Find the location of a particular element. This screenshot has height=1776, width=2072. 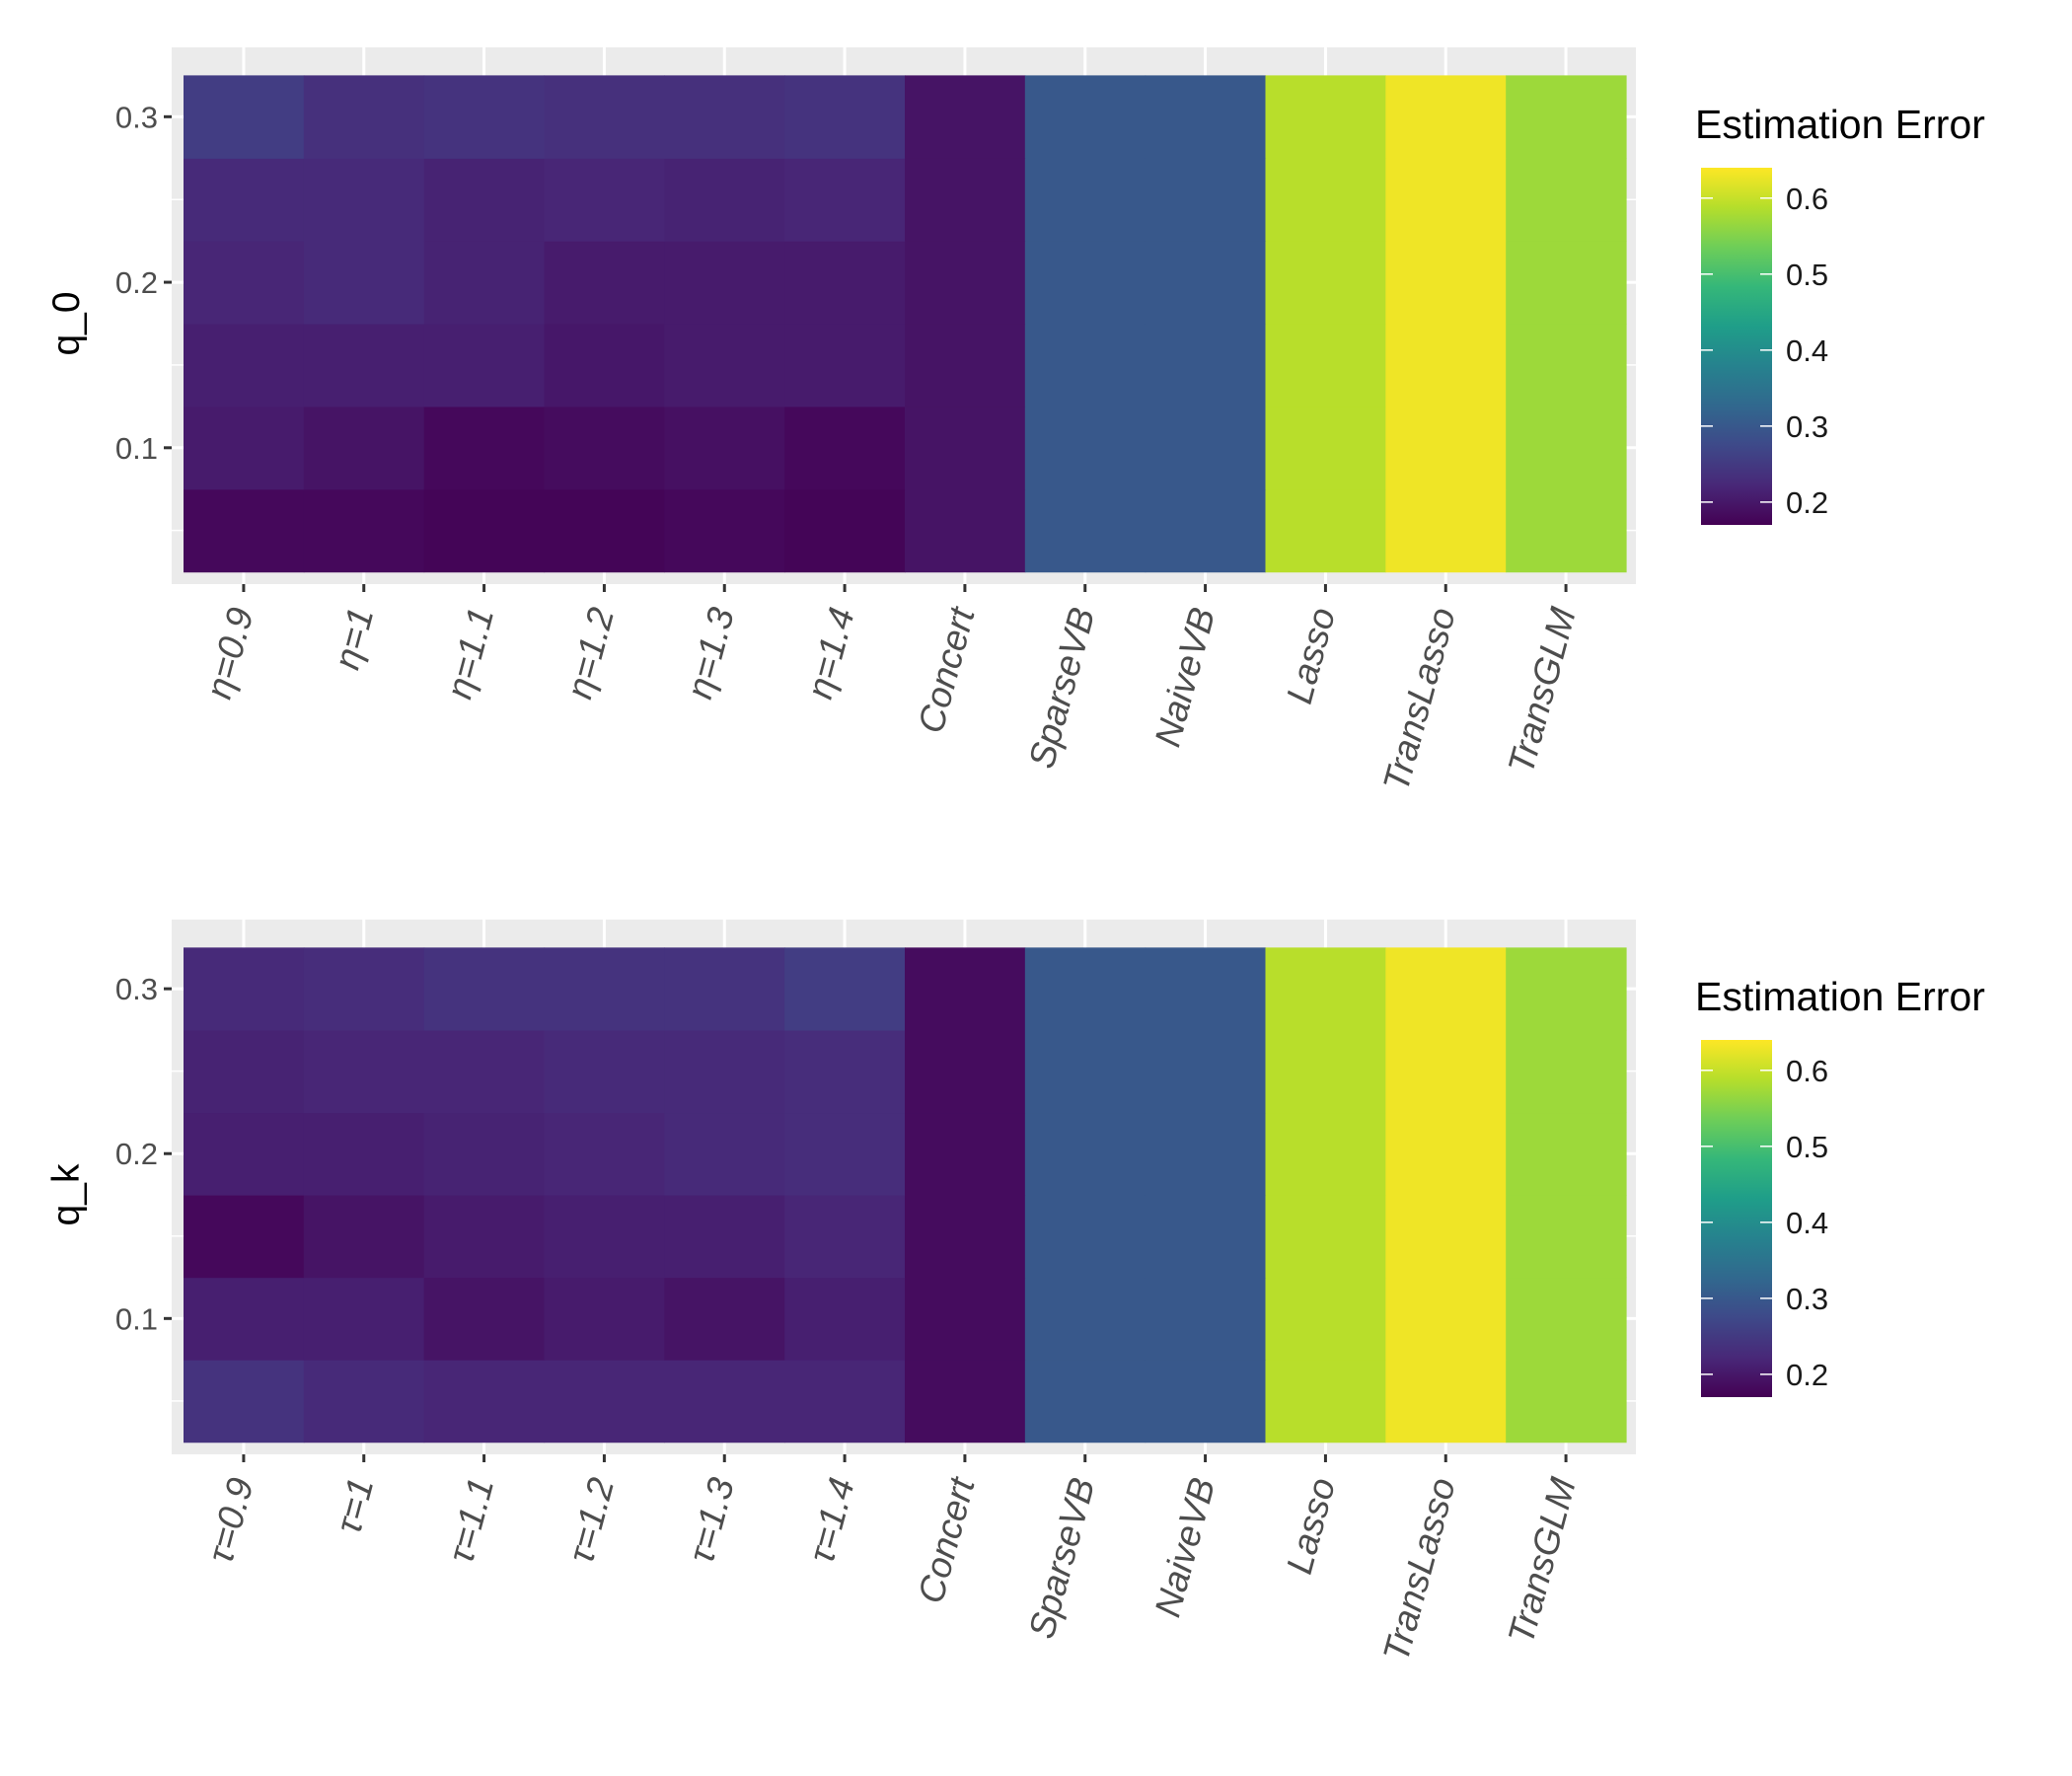

x-tick-label: TransGLM is located at coordinates (1543, 690).